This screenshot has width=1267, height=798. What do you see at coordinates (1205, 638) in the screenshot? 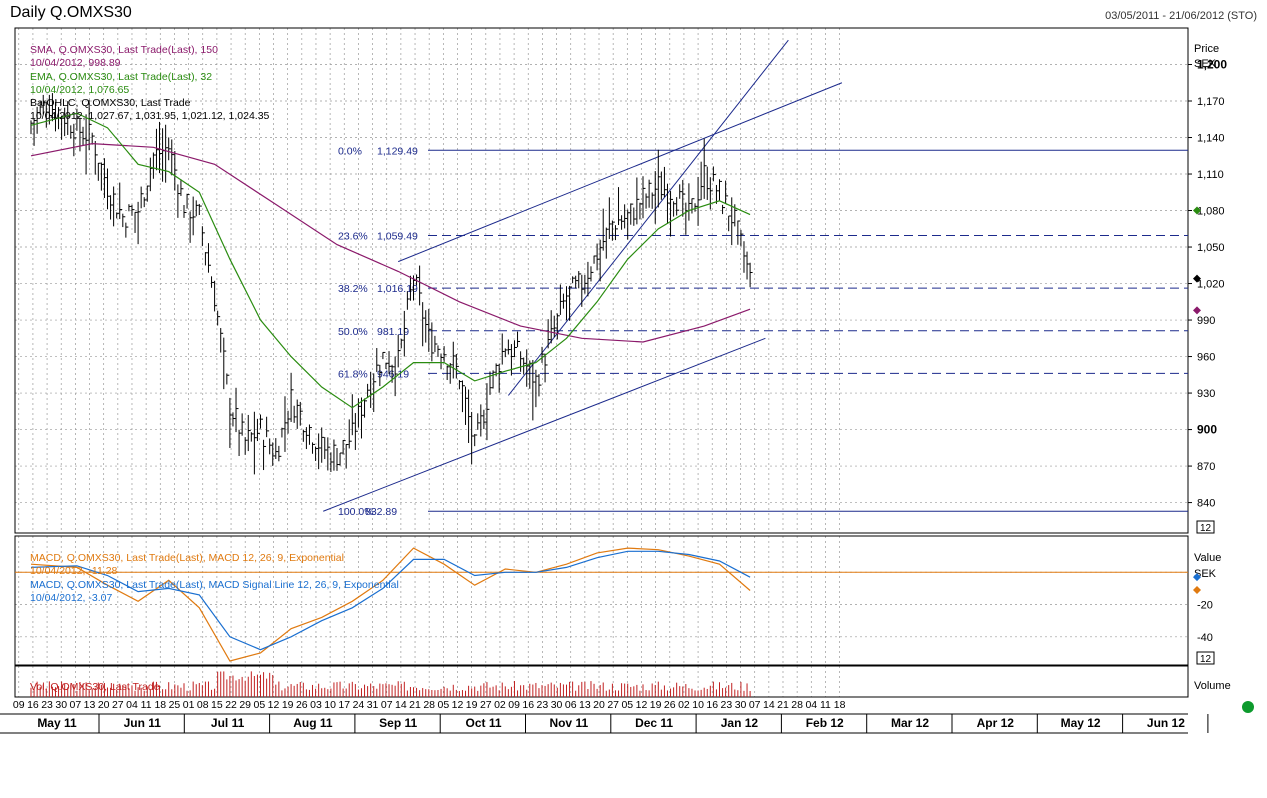
I see `y-tick-label: -40` at bounding box center [1205, 638].